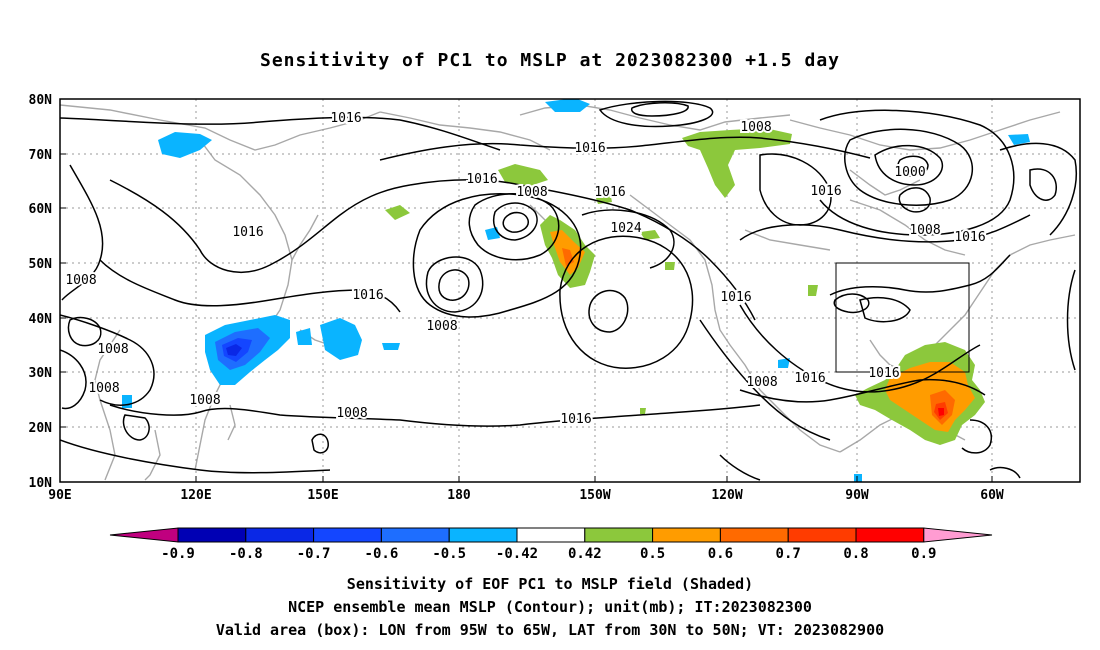  Describe the element at coordinates (382, 554) in the screenshot. I see `colorbar-label: -0.6` at that location.